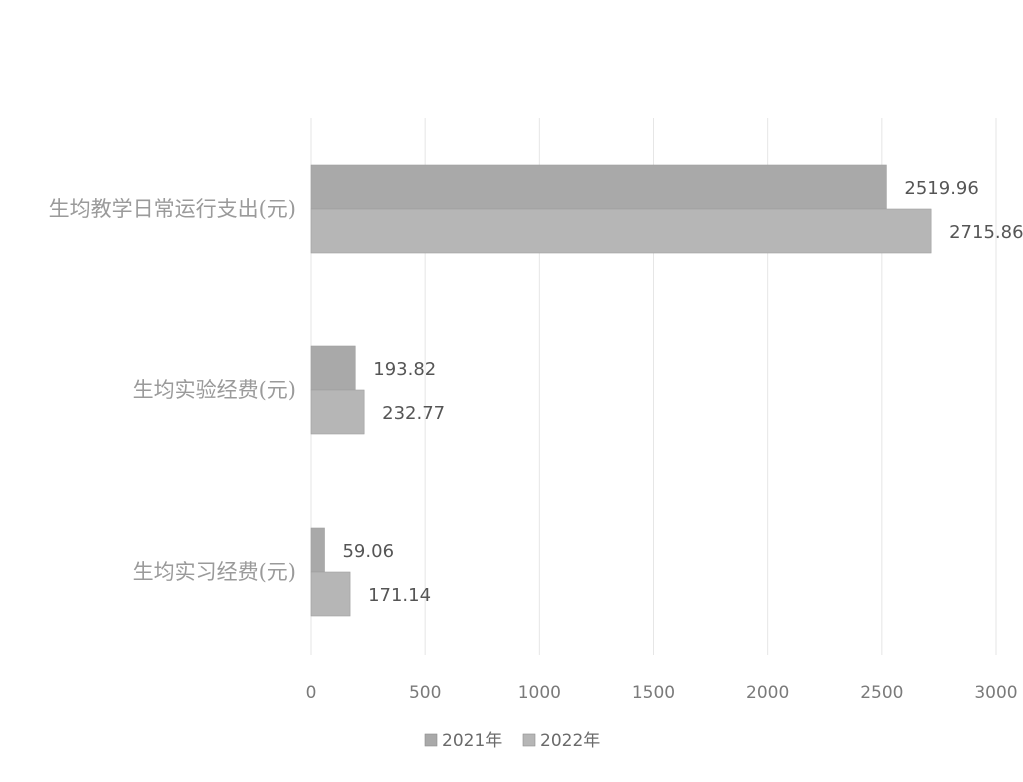  I want to click on legend: 2021年 2022年, so click(512, 741).